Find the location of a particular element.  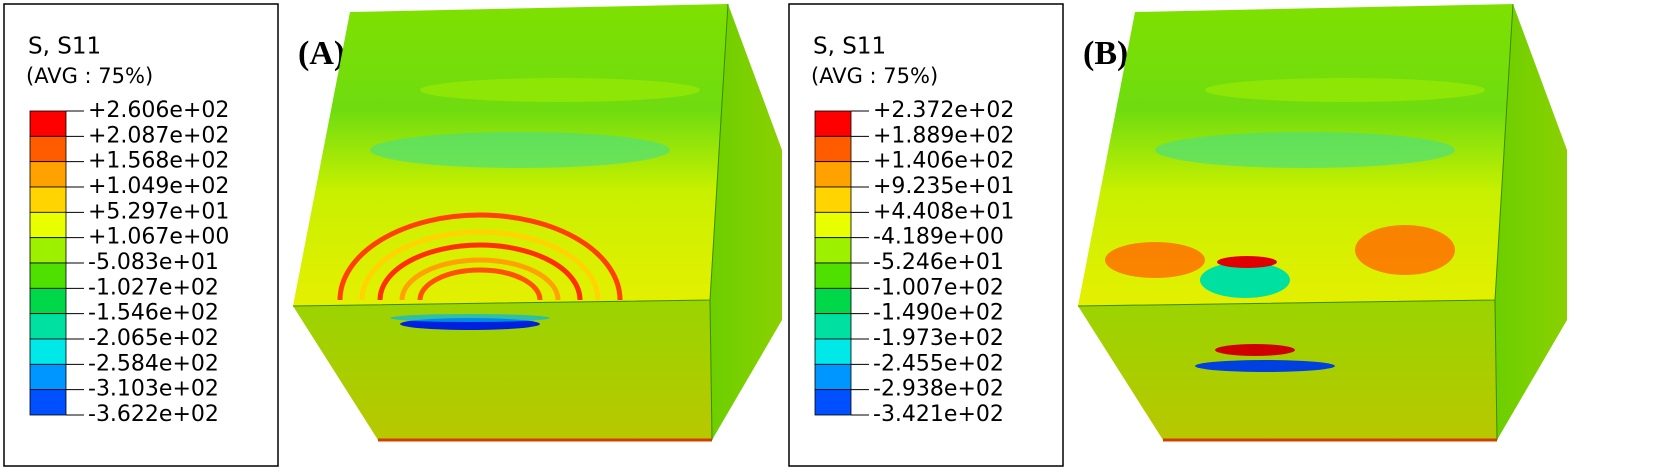

cube-front-face is located at coordinates (502, 370).